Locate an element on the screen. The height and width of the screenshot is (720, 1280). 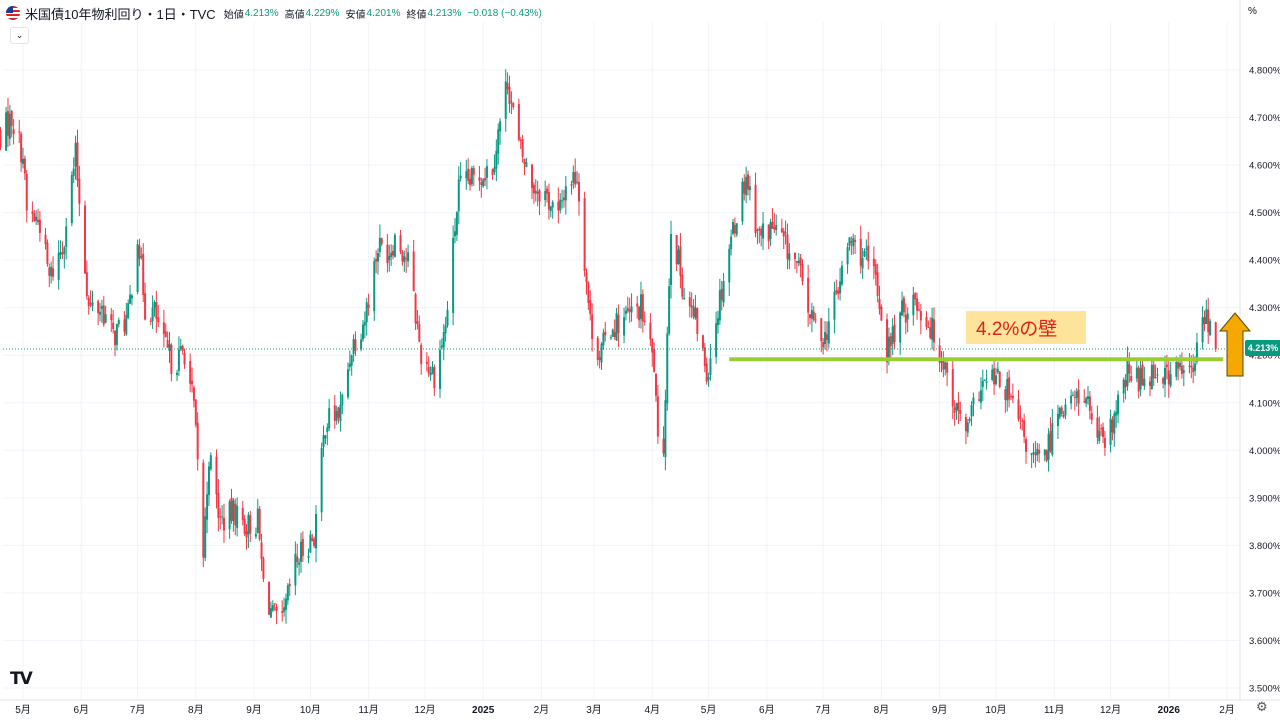
price-scale-unit: % is located at coordinates (1252, 11).